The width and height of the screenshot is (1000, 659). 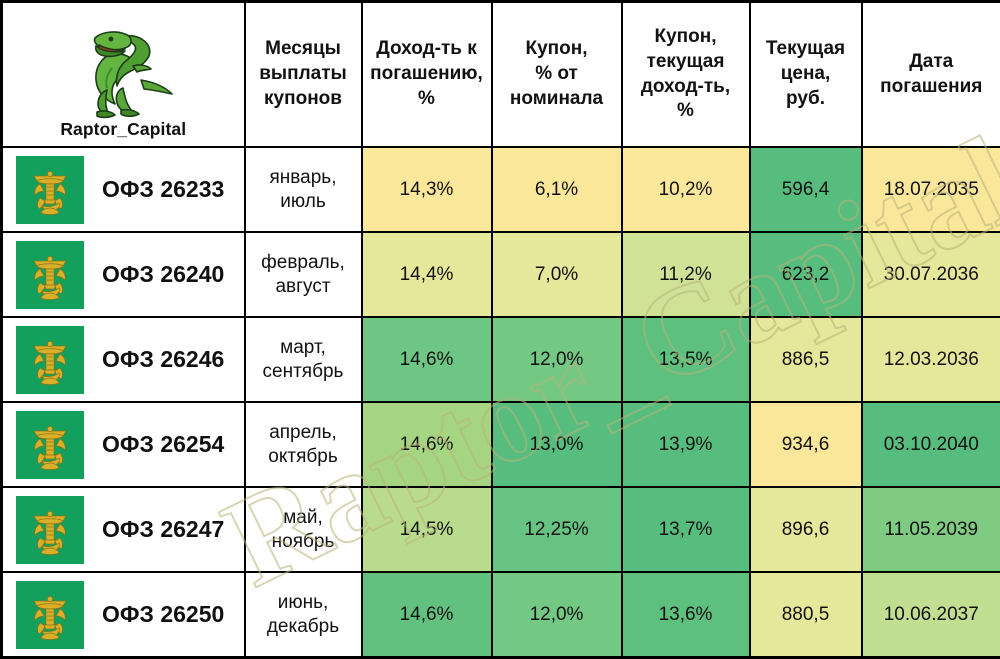 I want to click on bond-ticker-cell: ОФЗ 26240, so click(x=123, y=274).